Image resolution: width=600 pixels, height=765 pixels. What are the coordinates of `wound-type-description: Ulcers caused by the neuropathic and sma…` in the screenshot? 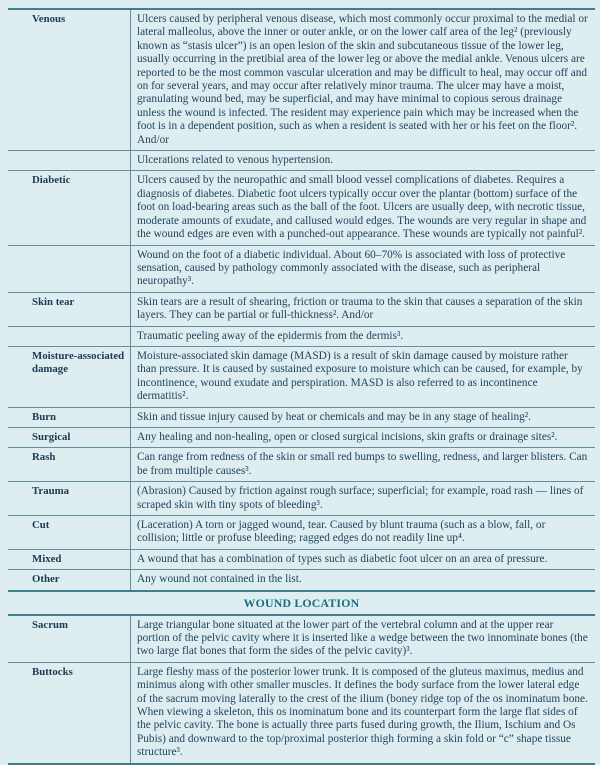 It's located at (362, 208).